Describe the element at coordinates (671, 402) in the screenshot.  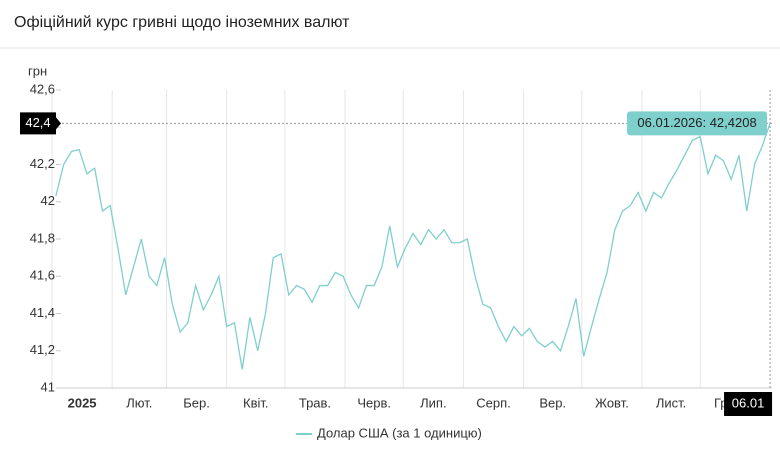
I see `x-tick-label: Лист.` at that location.